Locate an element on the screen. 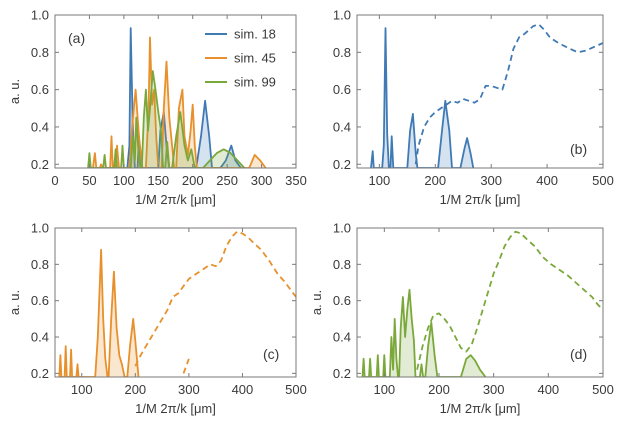 The width and height of the screenshot is (618, 424). legend-label: sim. 99 is located at coordinates (255, 82).